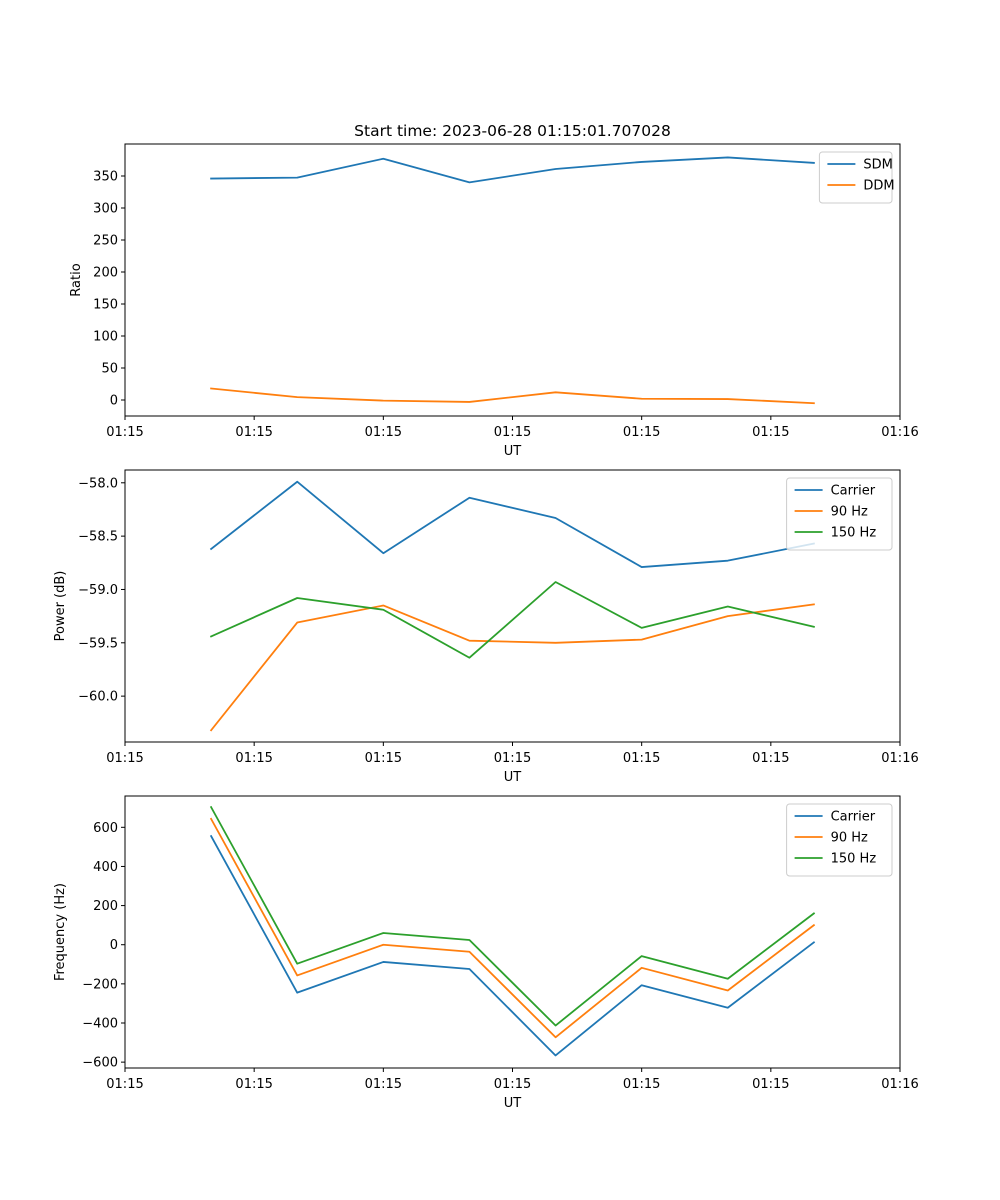 Image resolution: width=1000 pixels, height=1200 pixels. What do you see at coordinates (849, 838) in the screenshot?
I see `panel-3-legend-label-2: 90 Hz` at bounding box center [849, 838].